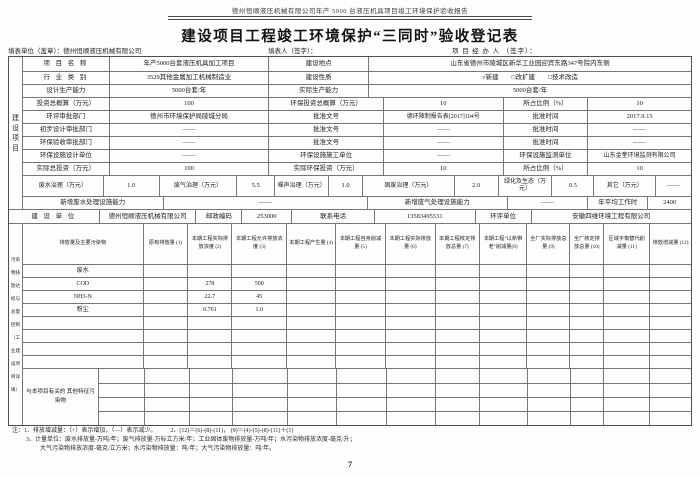 The image size is (700, 477). Describe the element at coordinates (83, 243) in the screenshot. I see `col-header-pollutant: 排放量及主要污染物` at that location.